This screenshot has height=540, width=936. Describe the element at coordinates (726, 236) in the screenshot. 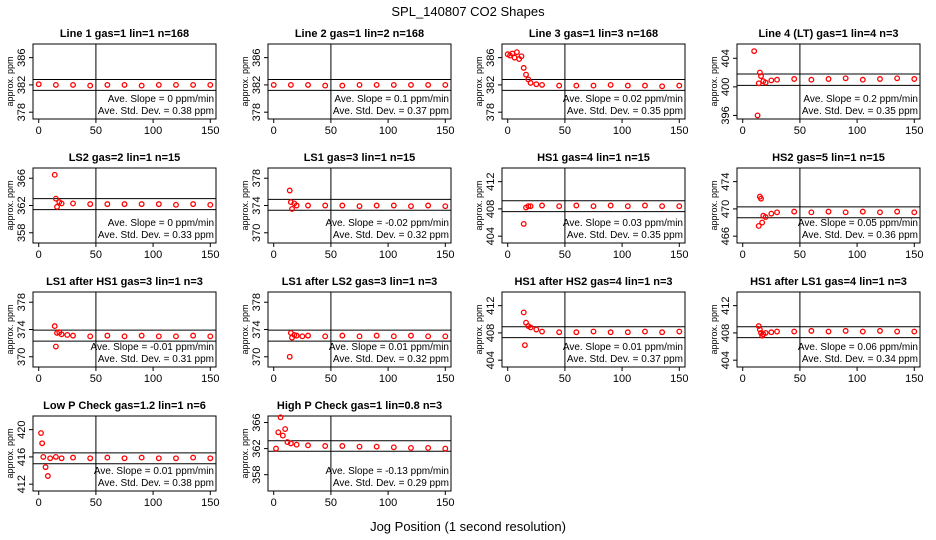

I see `y-tick-label: 466` at that location.